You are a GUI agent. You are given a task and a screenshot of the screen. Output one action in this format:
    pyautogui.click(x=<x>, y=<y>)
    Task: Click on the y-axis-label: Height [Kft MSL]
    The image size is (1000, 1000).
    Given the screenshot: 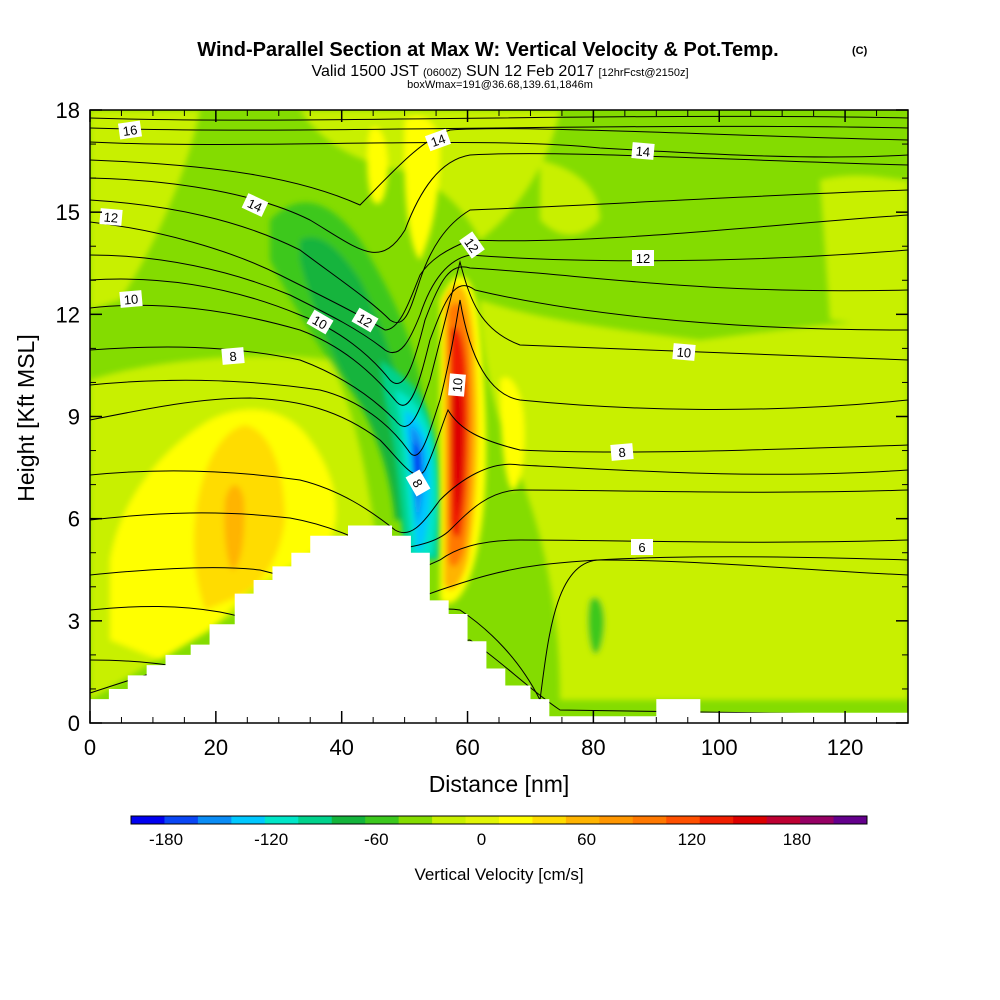 What is the action you would take?
    pyautogui.click(x=26, y=417)
    